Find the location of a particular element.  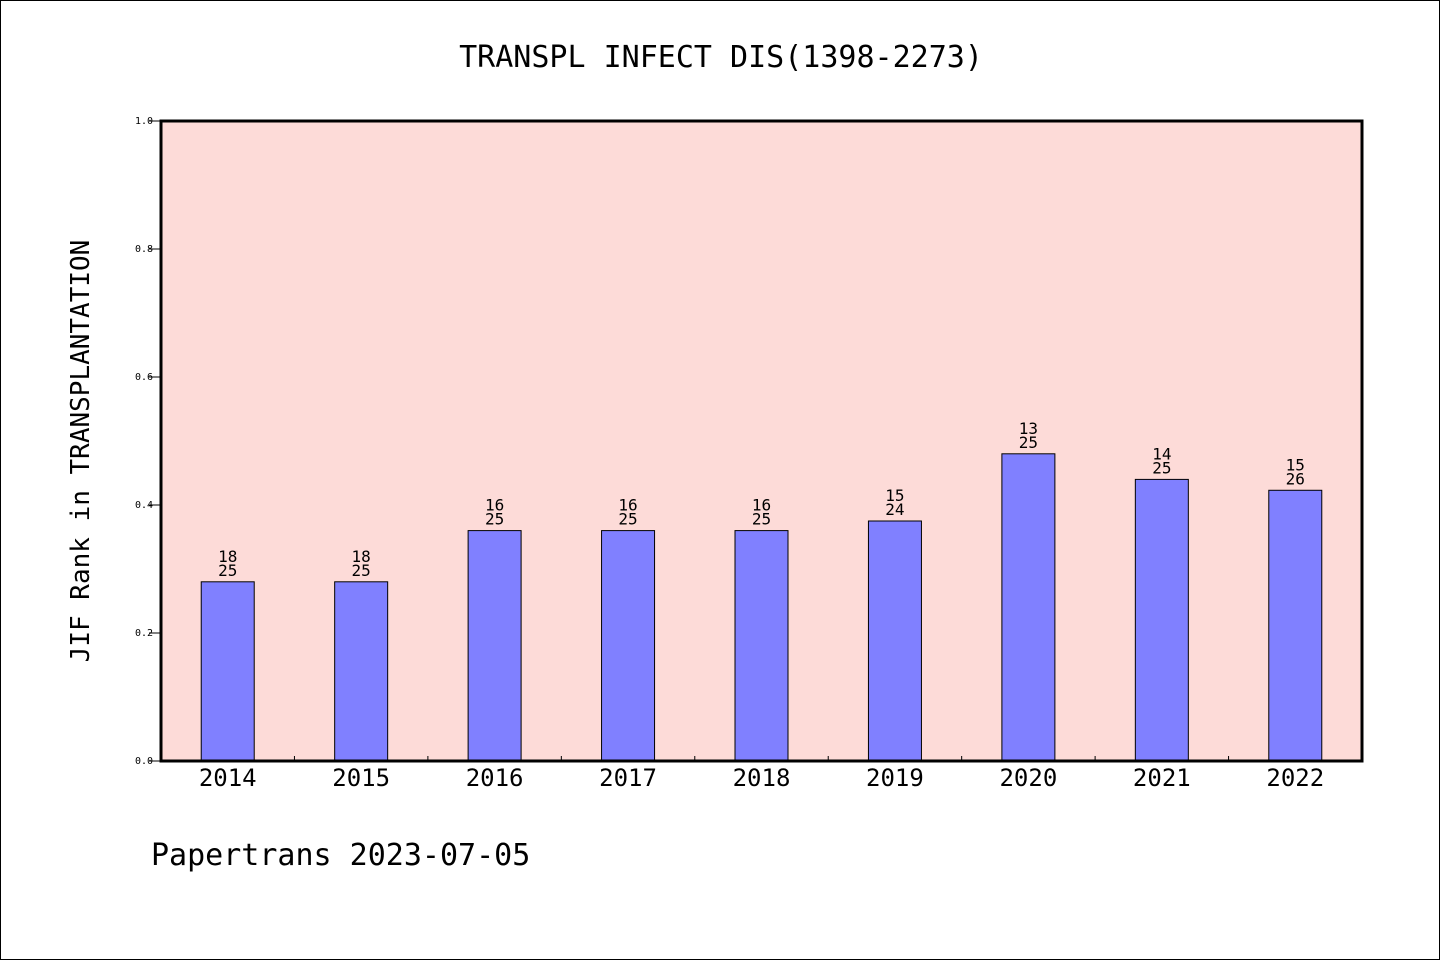

bar-rank-label-2016: 16 is located at coordinates (494, 505).